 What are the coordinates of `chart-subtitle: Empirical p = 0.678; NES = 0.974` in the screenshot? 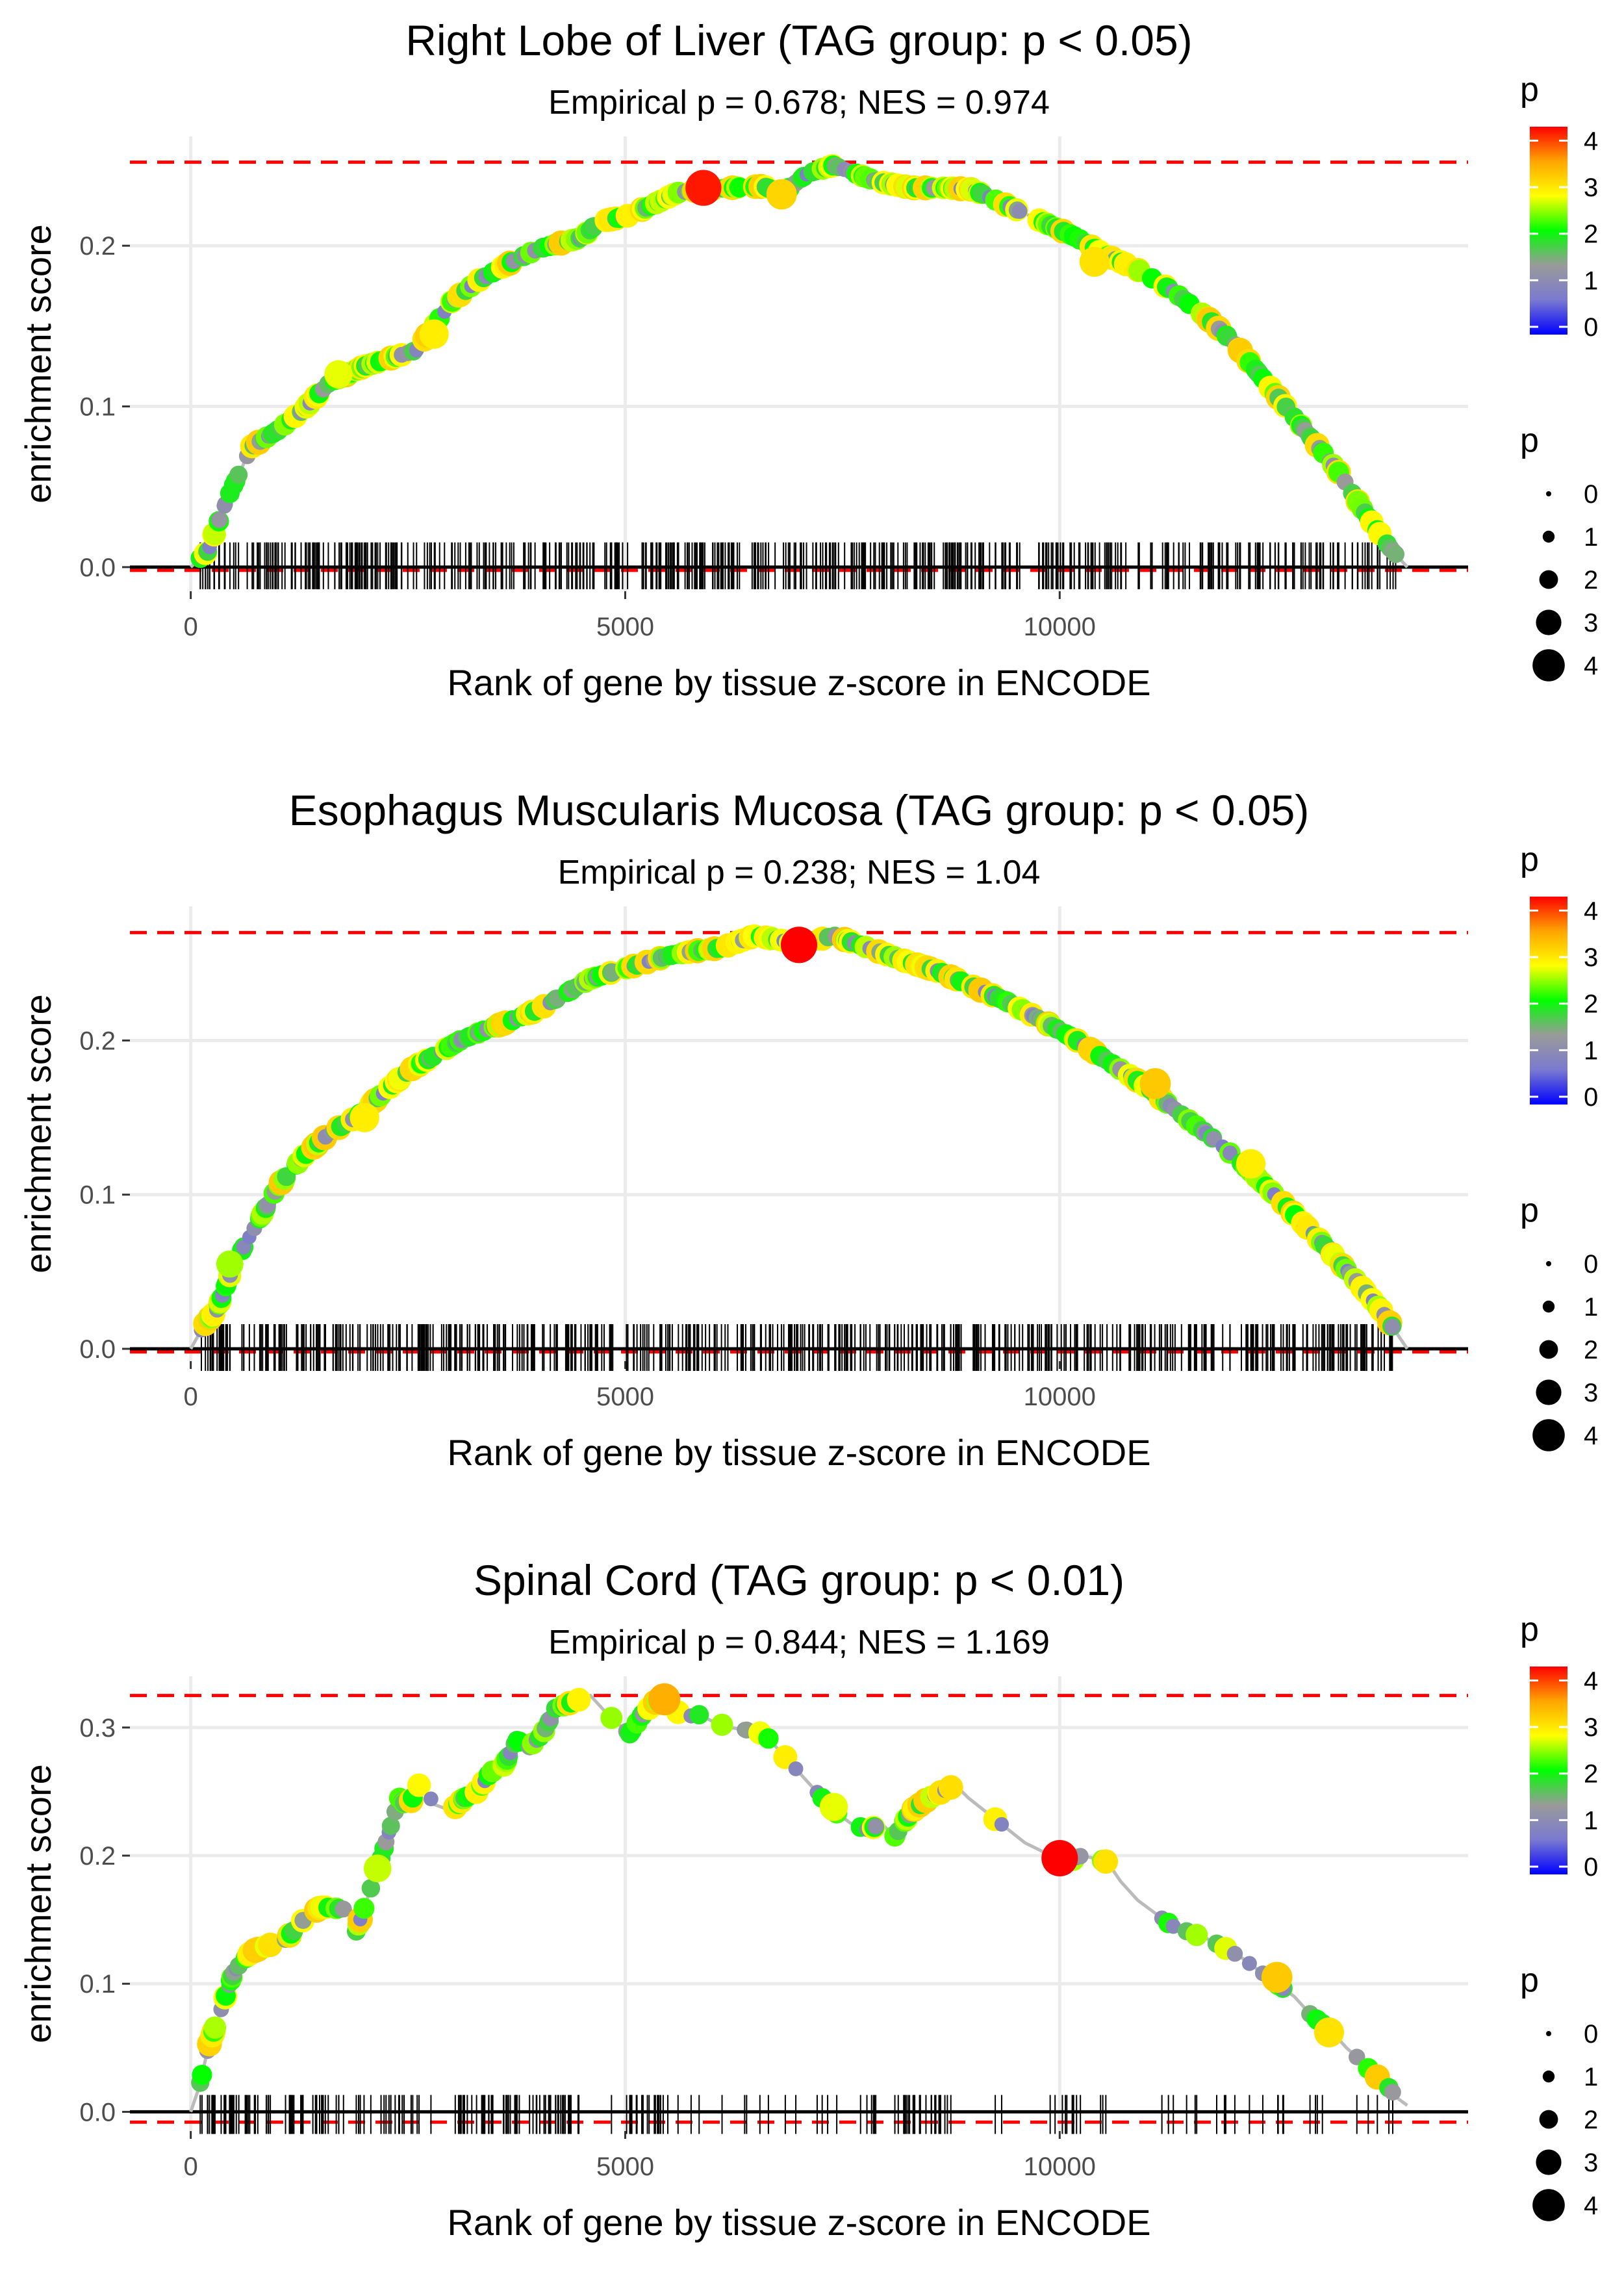 It's located at (799, 102).